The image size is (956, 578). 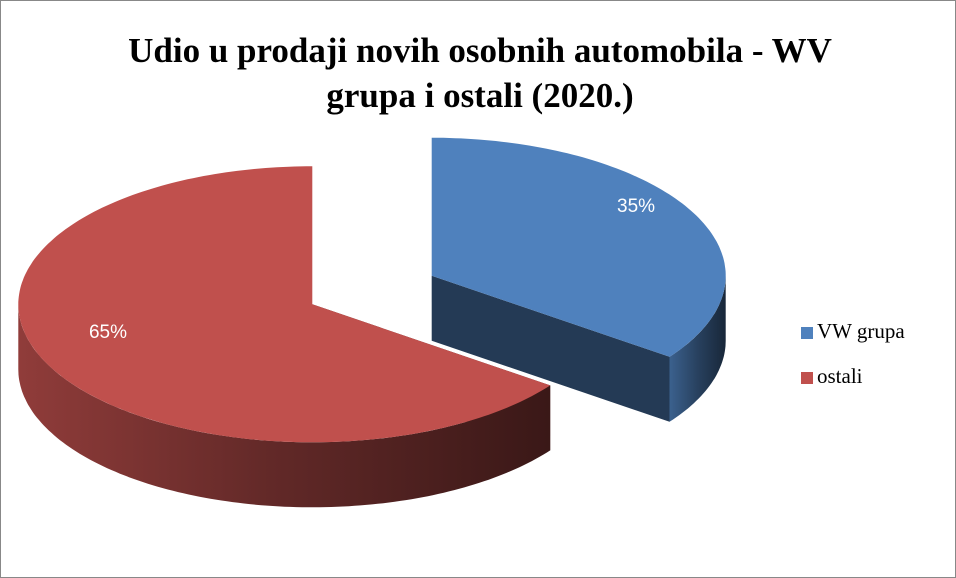 What do you see at coordinates (861, 331) in the screenshot?
I see `legend-label: VW grupa` at bounding box center [861, 331].